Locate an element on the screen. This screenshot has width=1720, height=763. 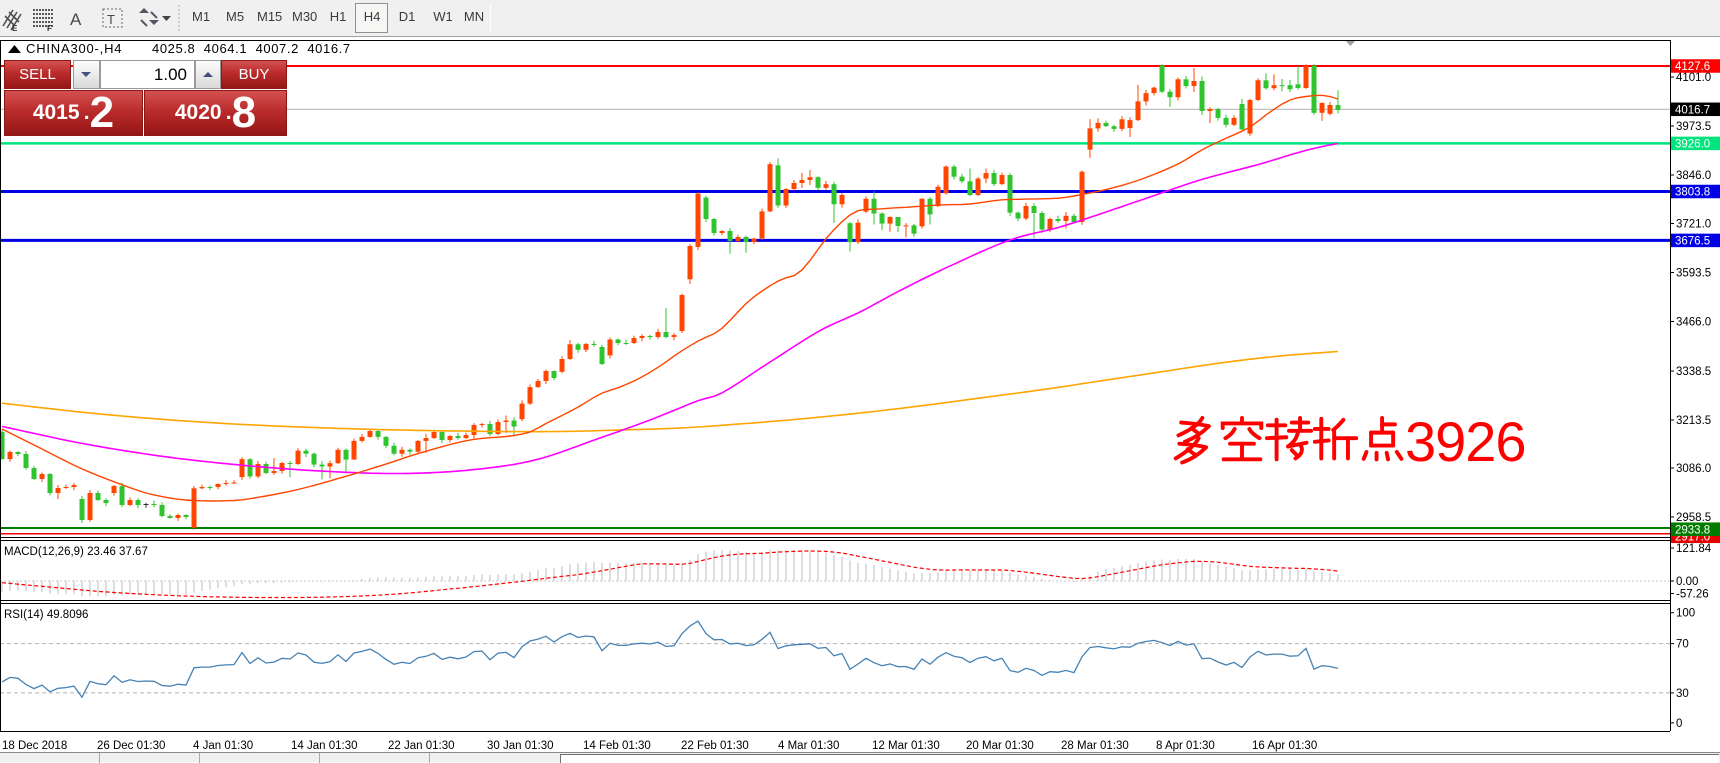
svg-text: 2933.8 is located at coordinates (1692, 530).